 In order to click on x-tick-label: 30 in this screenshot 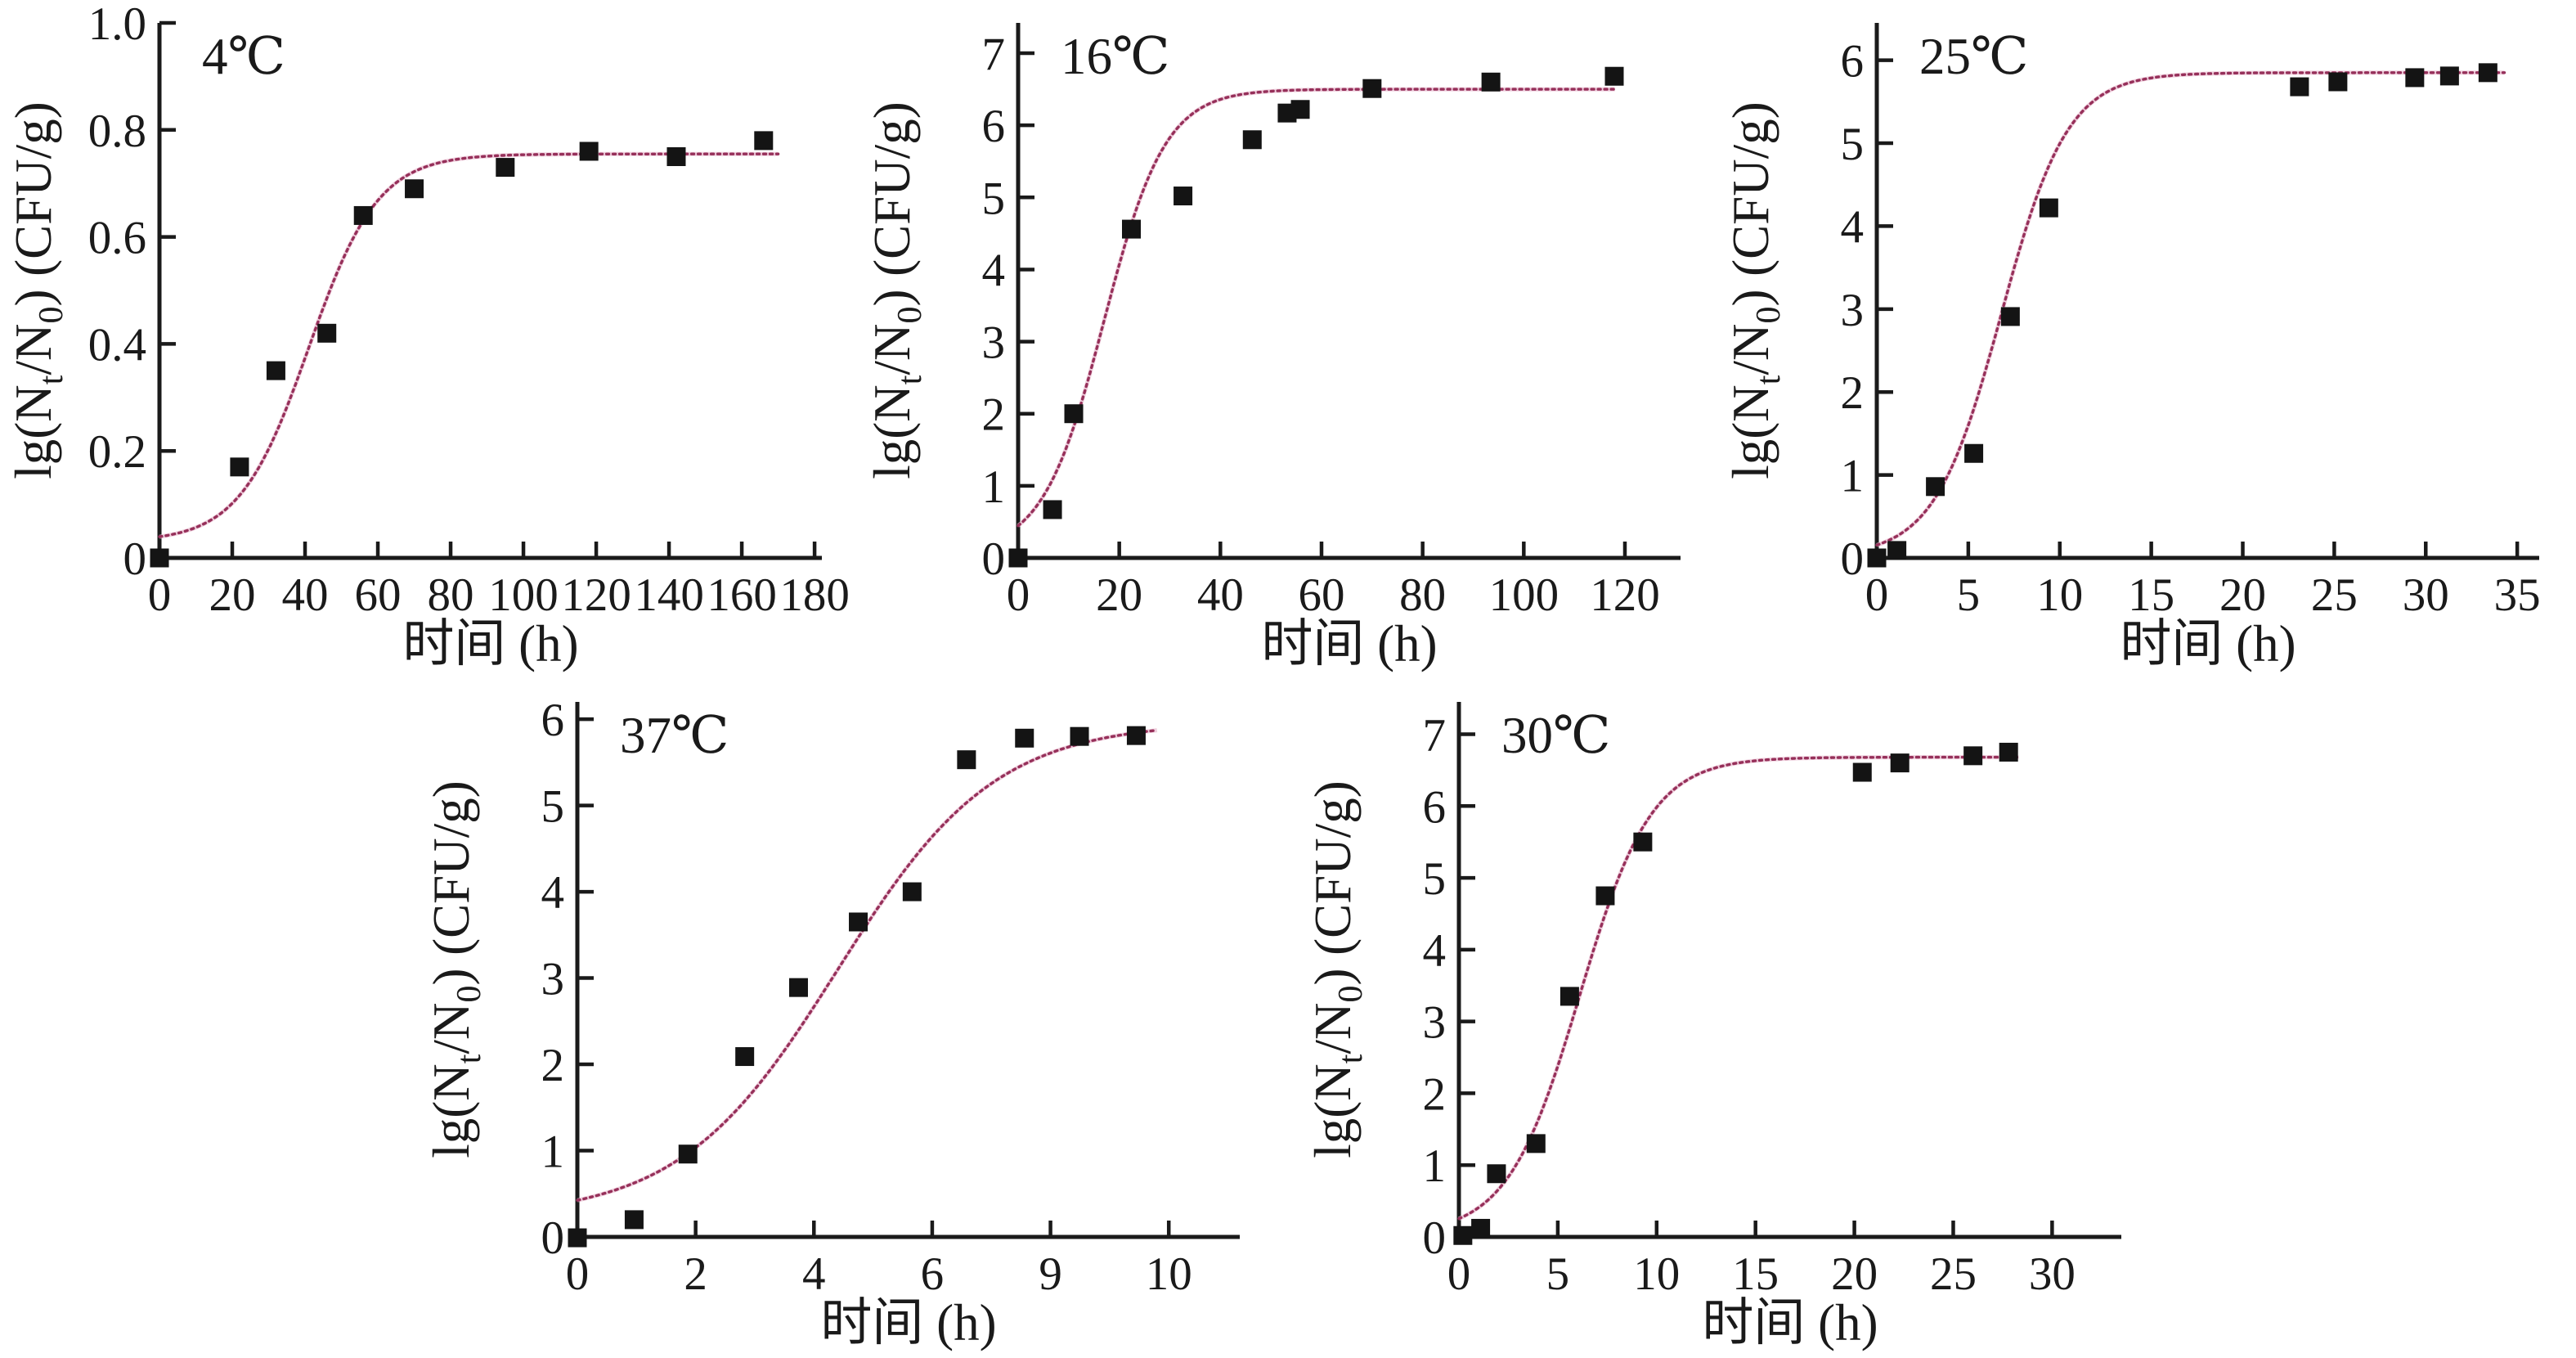, I will do `click(2052, 1274)`.